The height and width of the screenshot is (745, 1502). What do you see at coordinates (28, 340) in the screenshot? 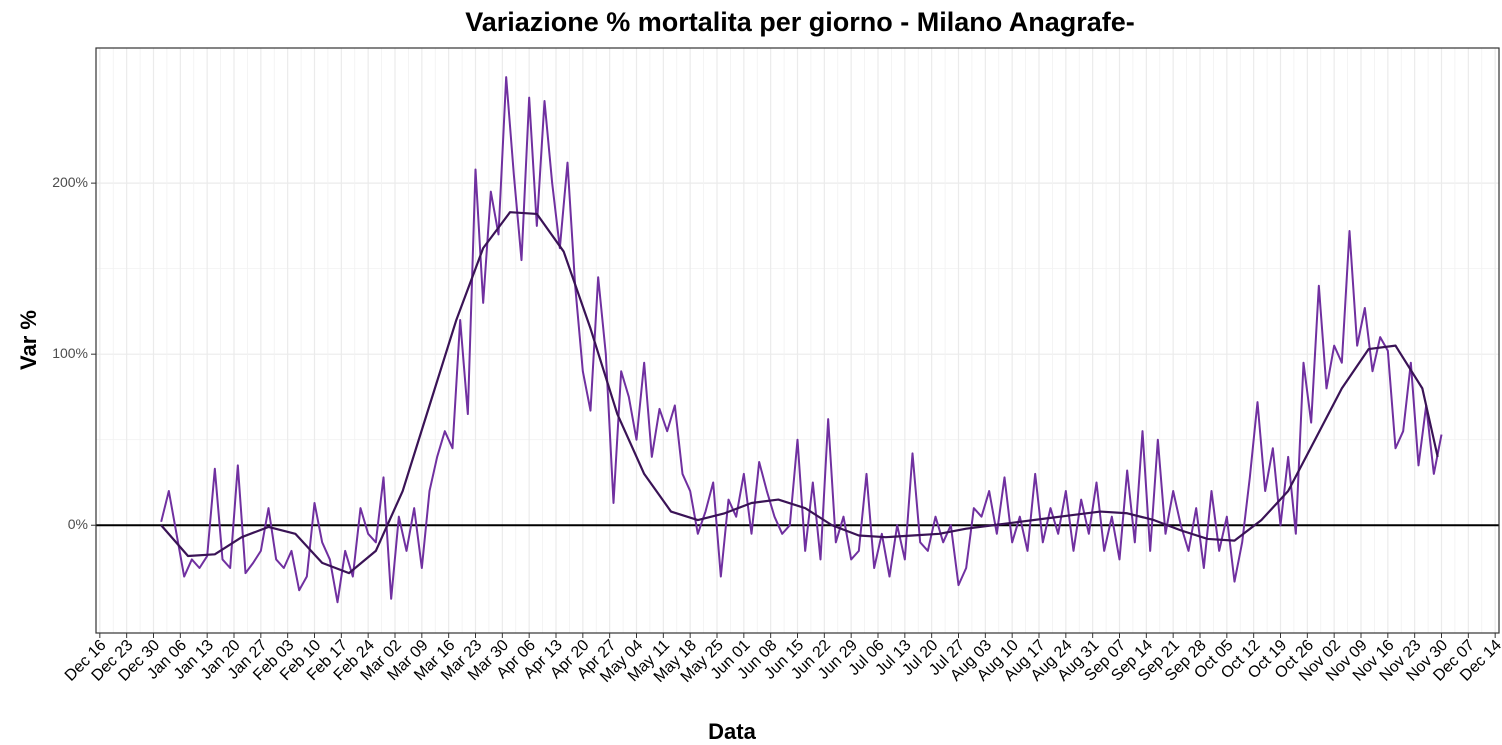
I see `y-axis-label: Var %` at bounding box center [28, 340].